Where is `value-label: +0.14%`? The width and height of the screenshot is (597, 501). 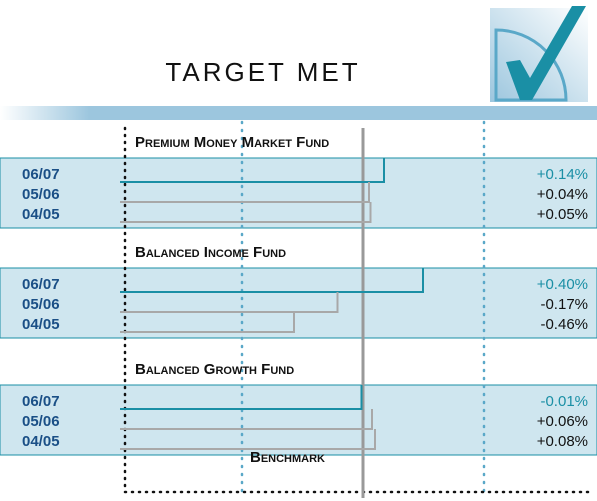
value-label: +0.14% is located at coordinates (562, 174).